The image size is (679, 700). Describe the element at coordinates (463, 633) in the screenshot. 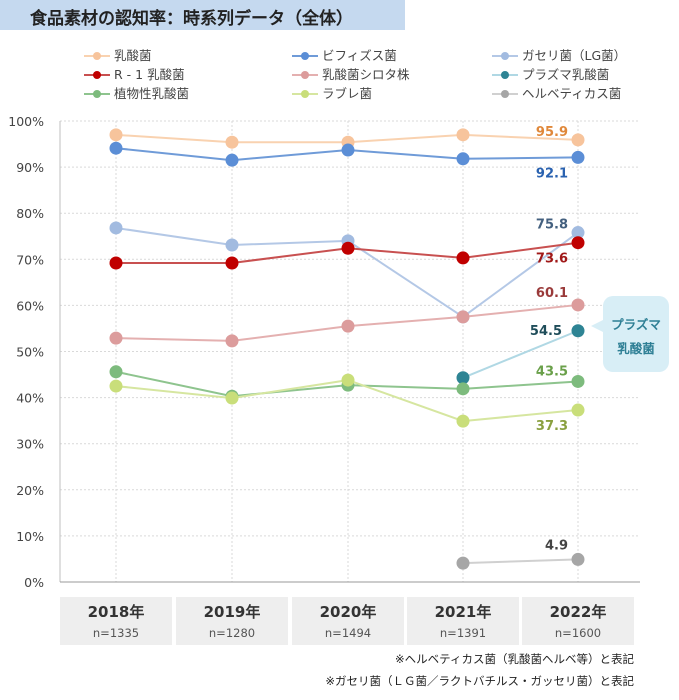

I see `sample-size: n=1391` at that location.